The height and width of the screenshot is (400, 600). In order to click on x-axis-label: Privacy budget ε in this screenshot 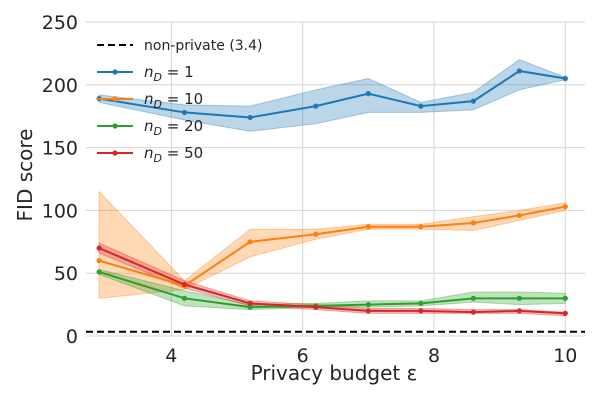, I will do `click(334, 373)`.